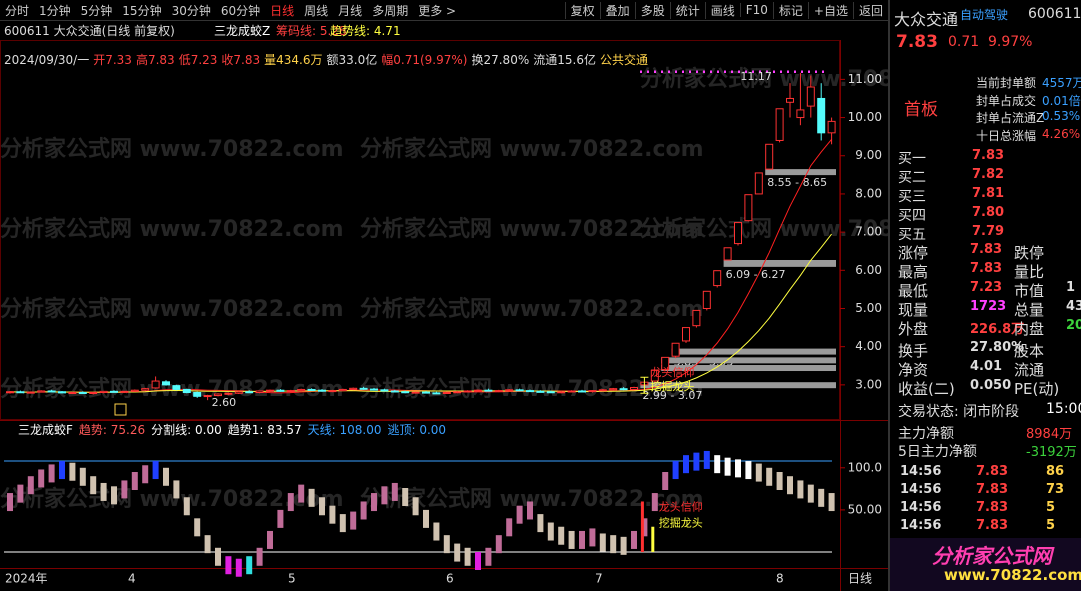 This screenshot has width=1081, height=591. I want to click on quote-field: 公共交通, so click(623, 60).